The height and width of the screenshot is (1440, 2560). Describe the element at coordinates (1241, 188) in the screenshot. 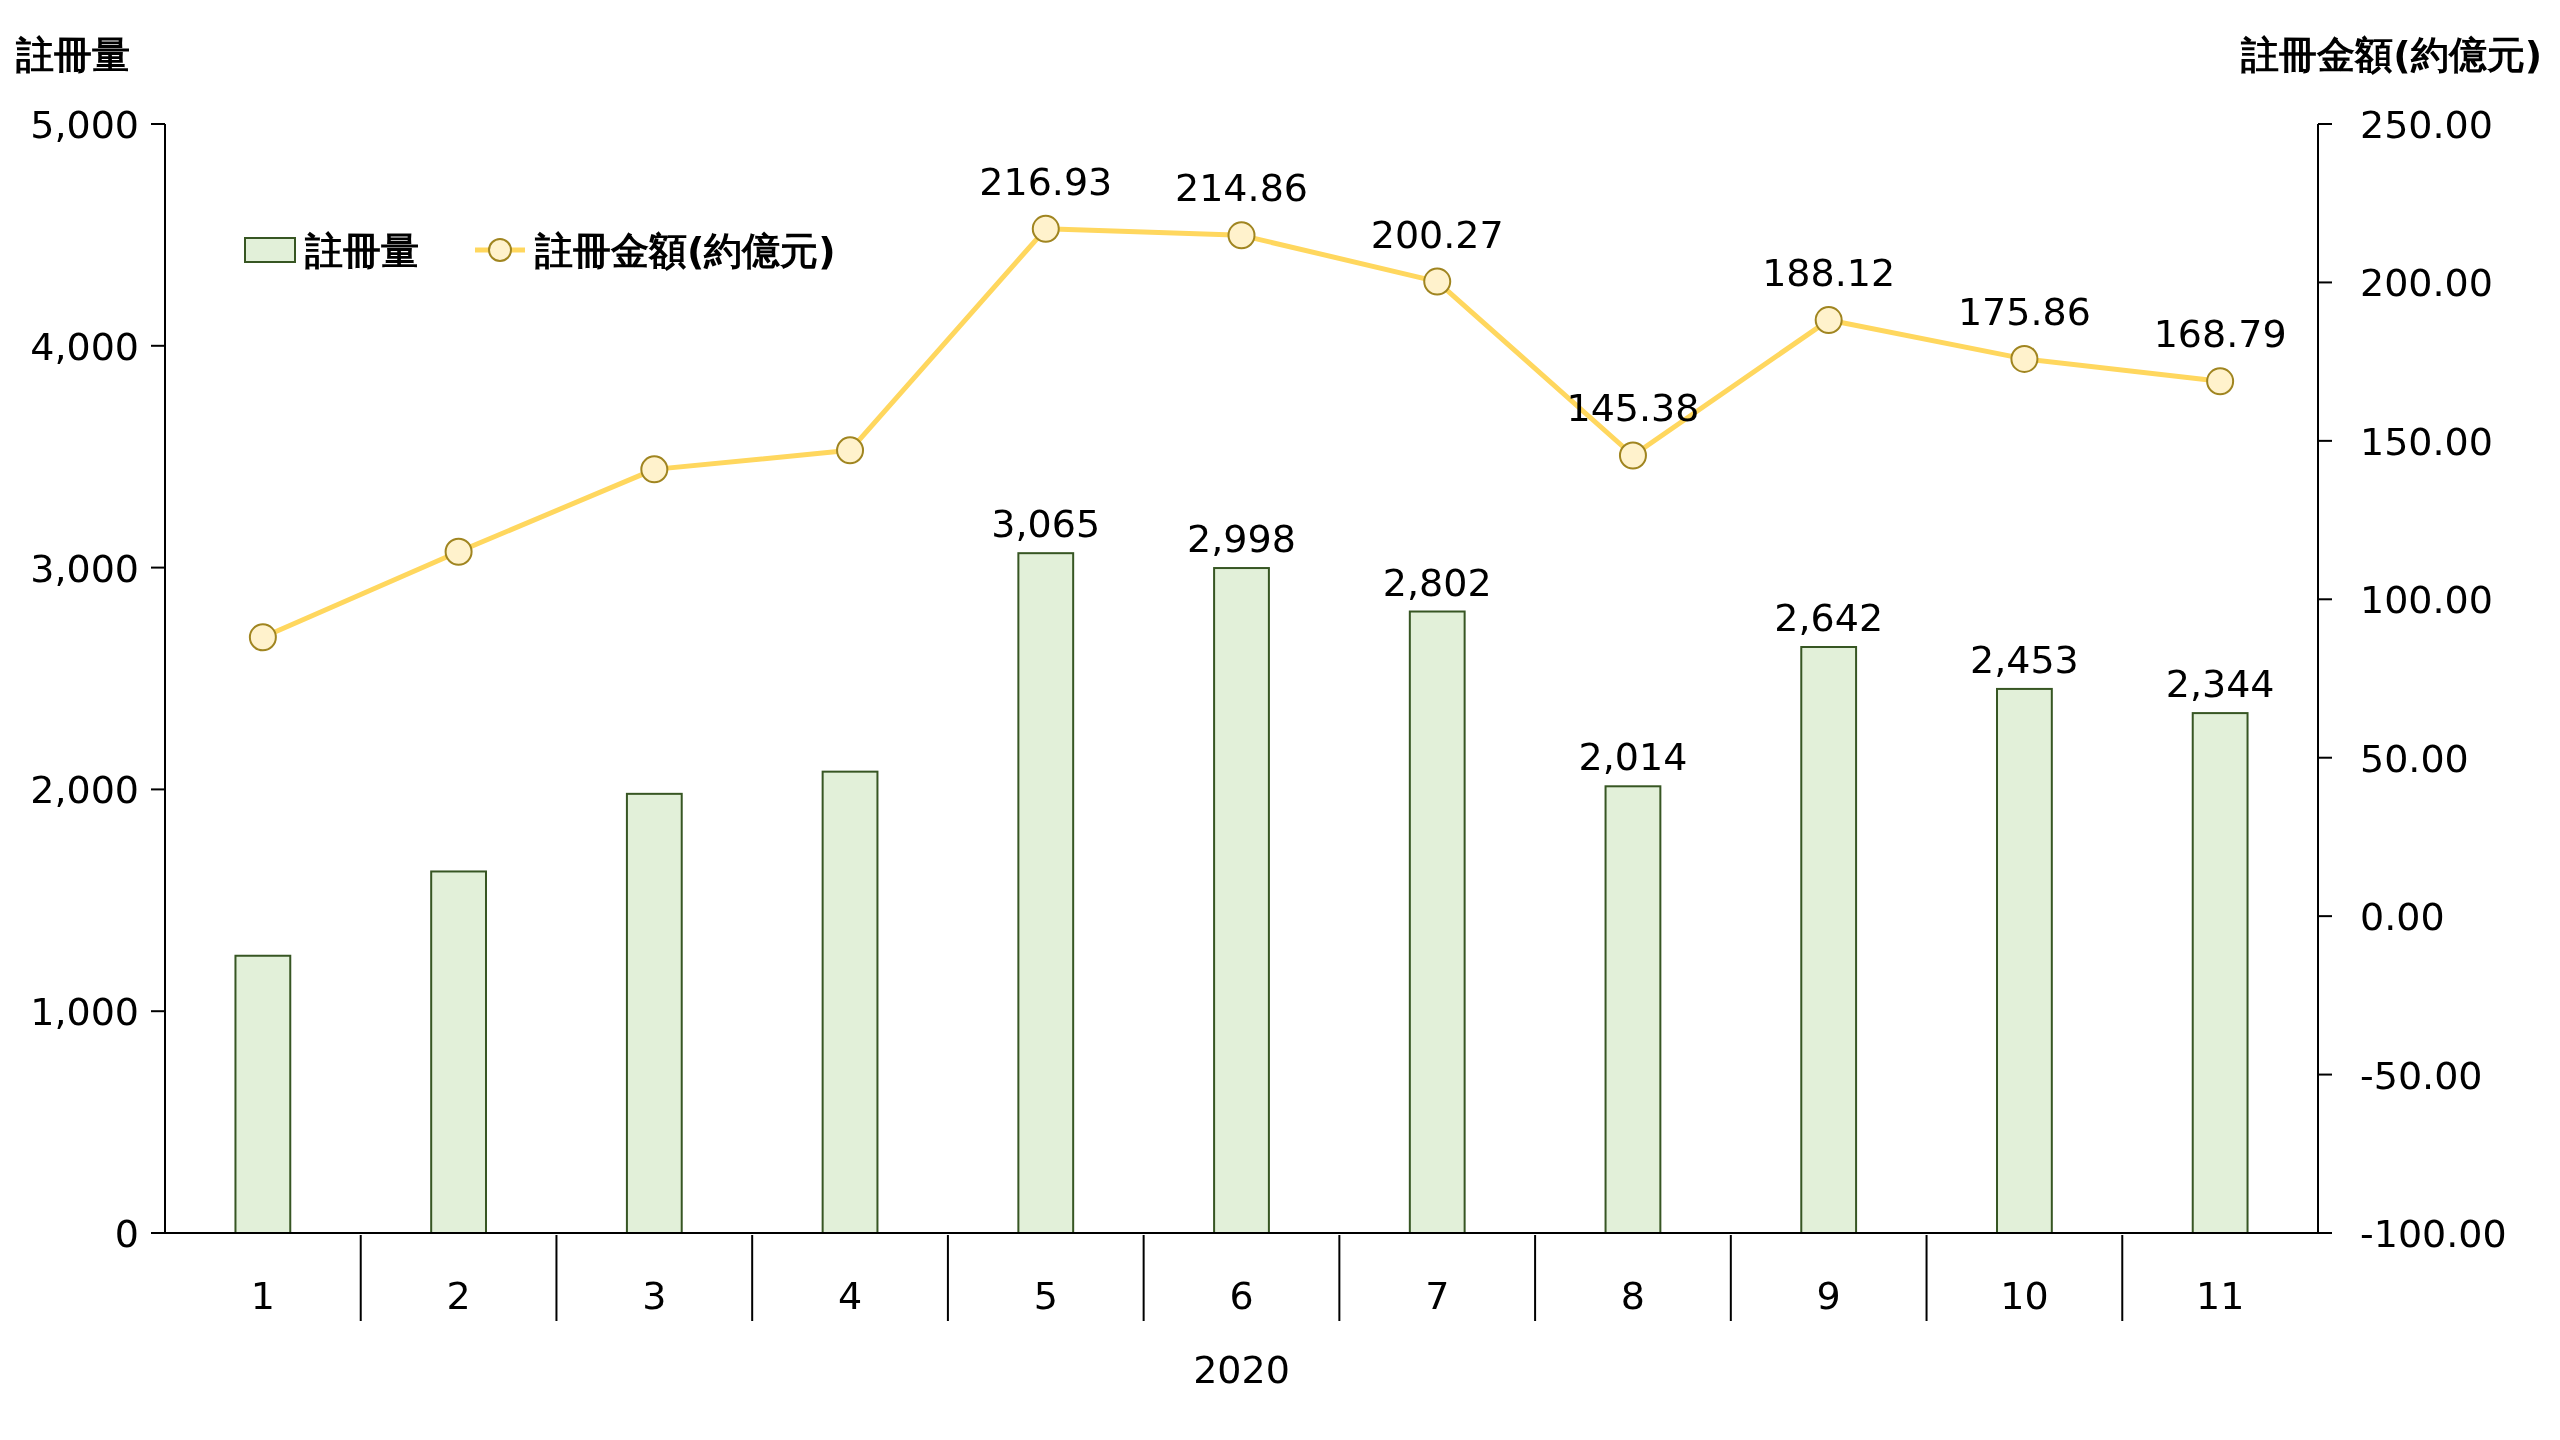

I see `data-label: 214.86` at that location.